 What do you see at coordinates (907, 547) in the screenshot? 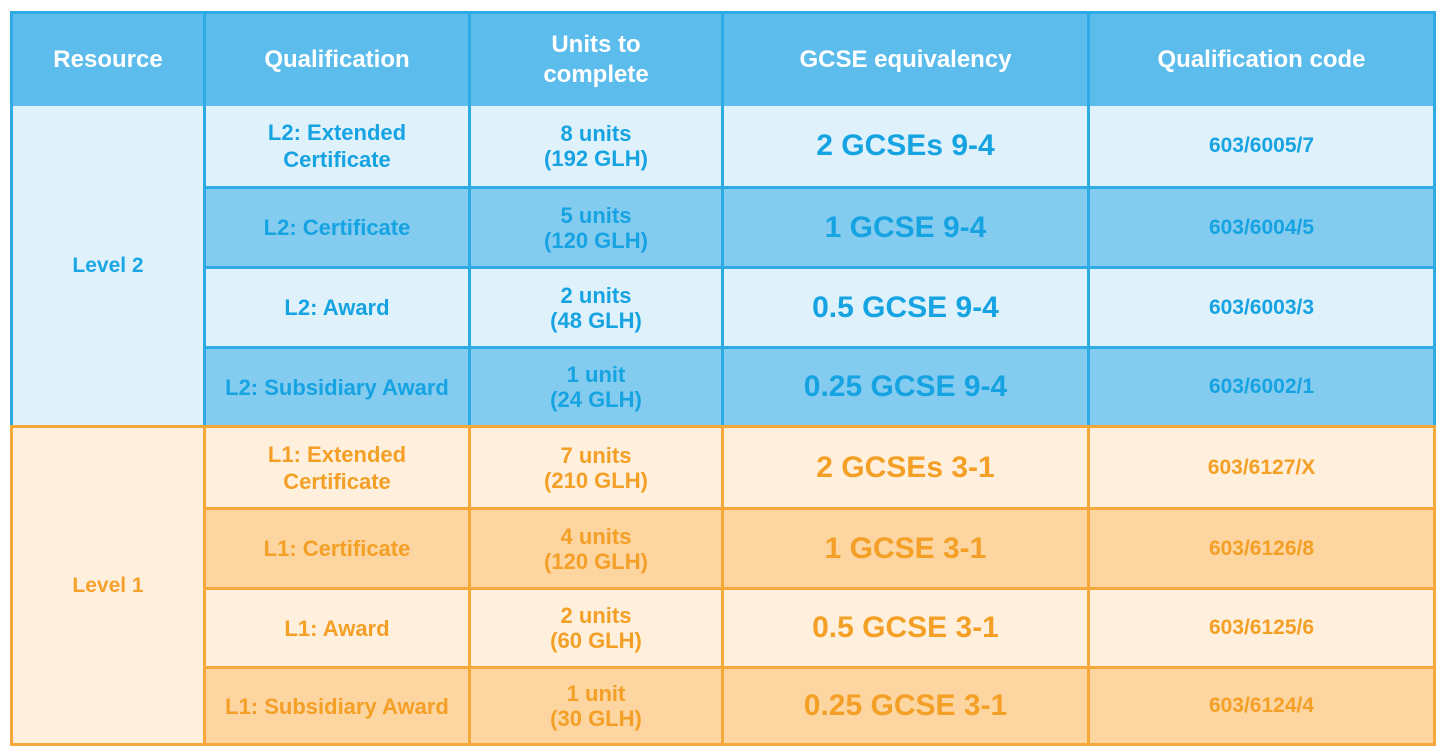
I see `table-row-equivalency: 1 GCSE 3-1` at bounding box center [907, 547].